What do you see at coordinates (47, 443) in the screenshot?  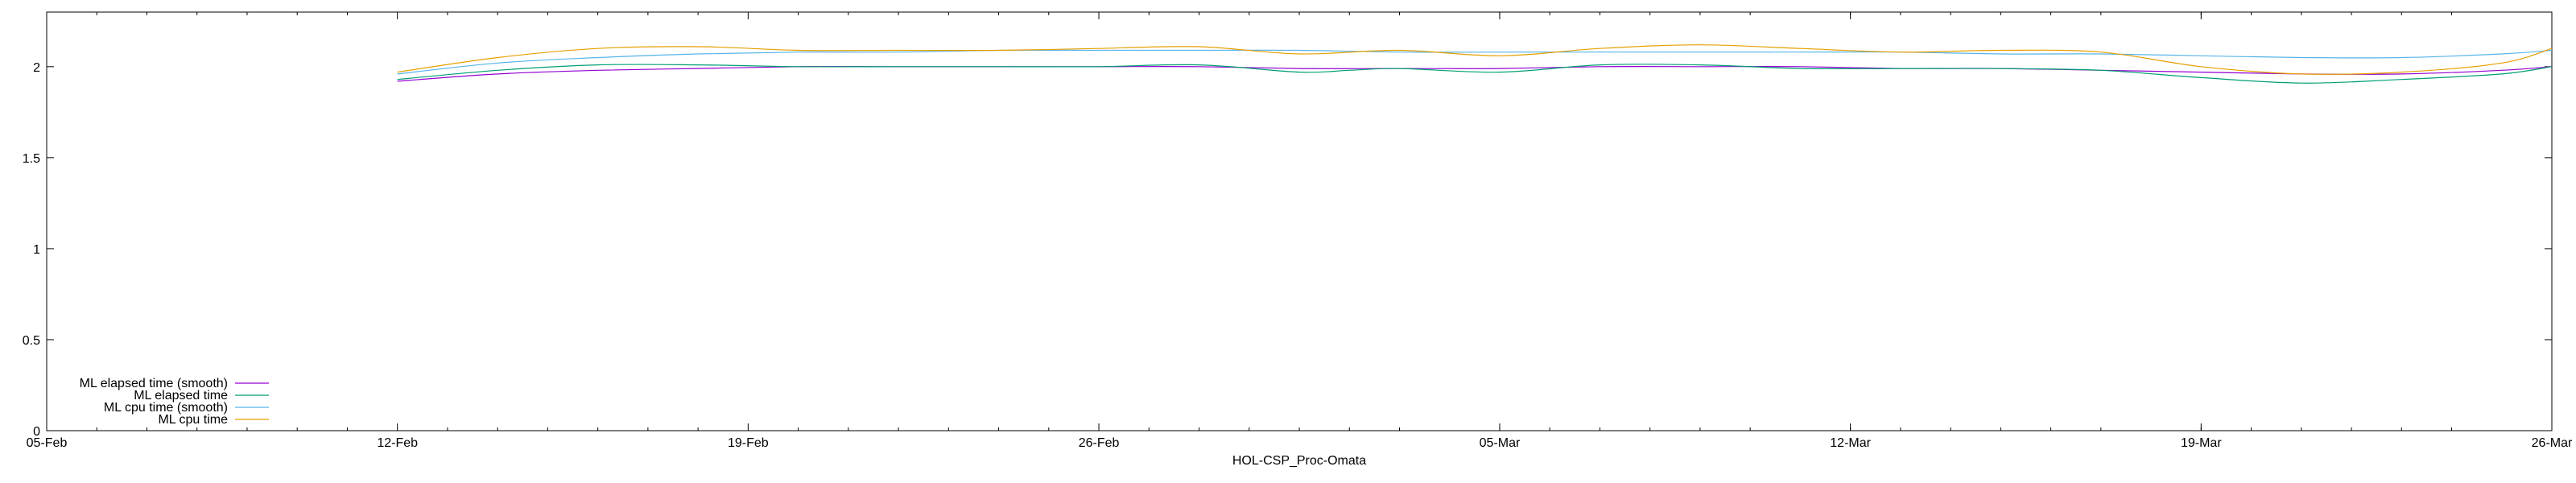 I see `x-tick-label: 05-Feb` at bounding box center [47, 443].